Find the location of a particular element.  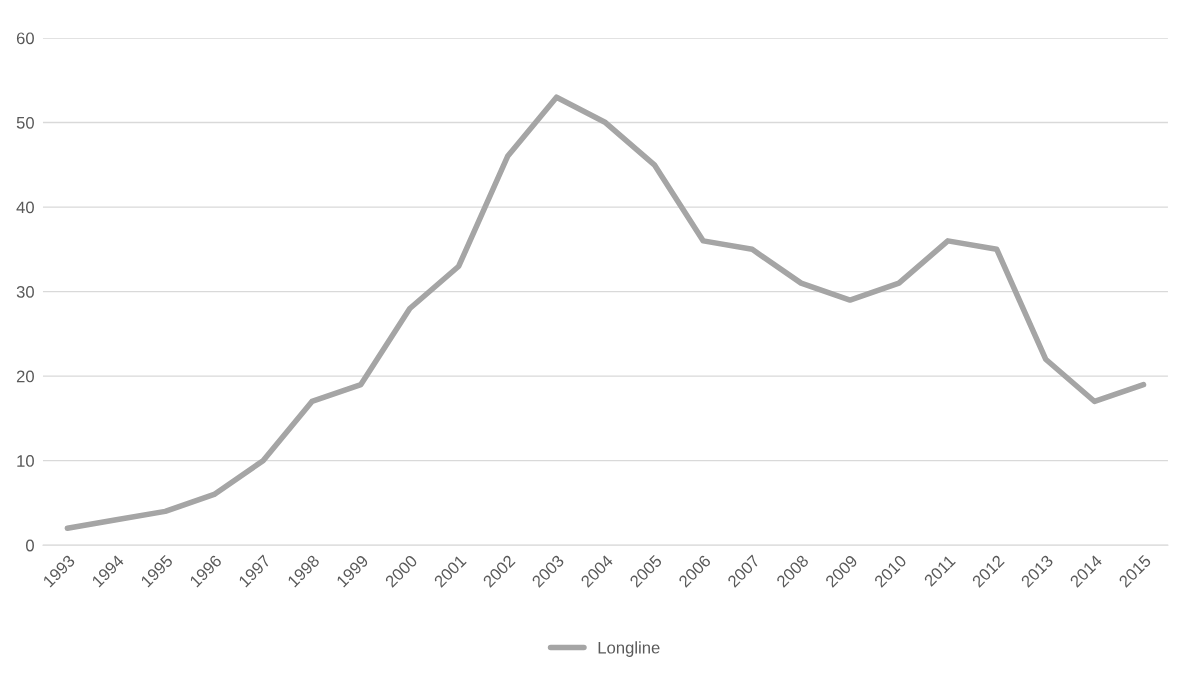

y-tick-label: 60 is located at coordinates (25, 38).